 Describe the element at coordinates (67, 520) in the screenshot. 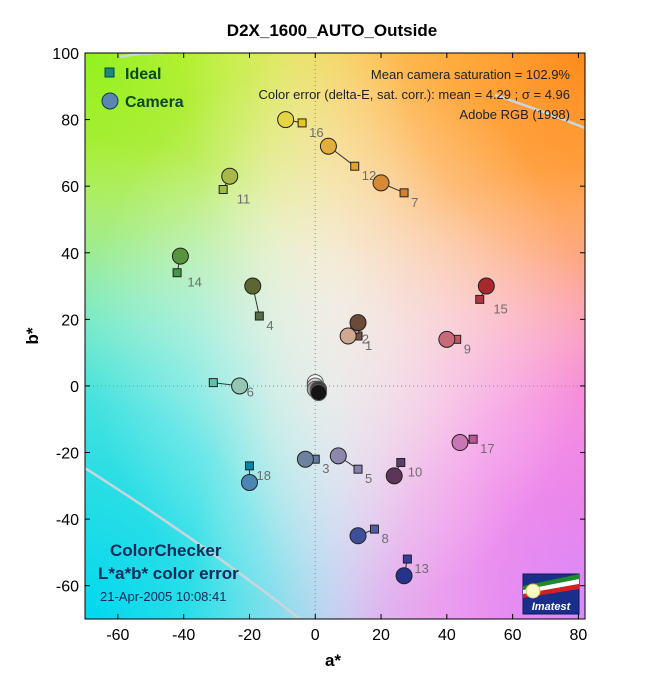

I see `y-tick-label: -40` at that location.